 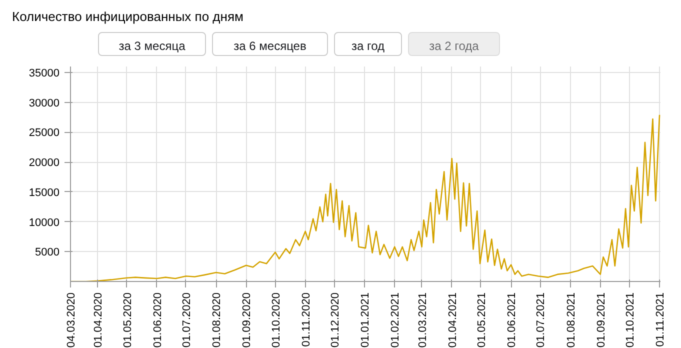 I want to click on text: за 2 года, so click(x=454, y=44).